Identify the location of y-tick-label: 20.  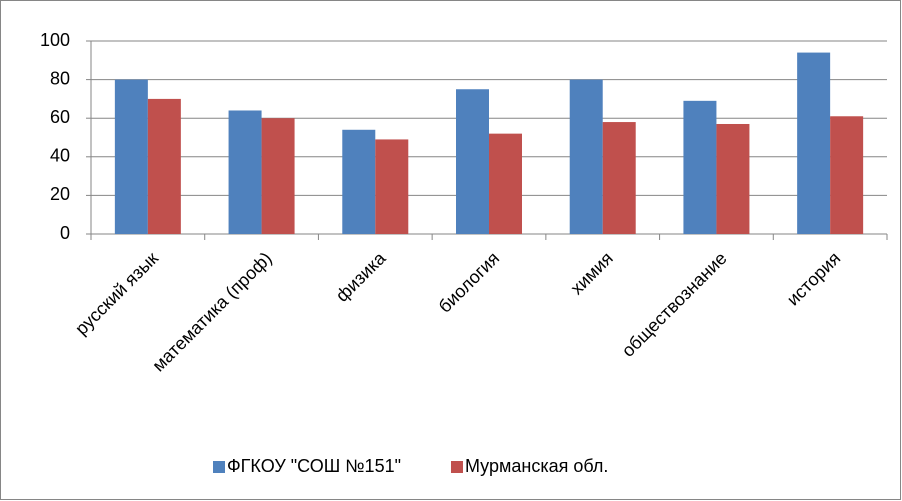
(60, 194).